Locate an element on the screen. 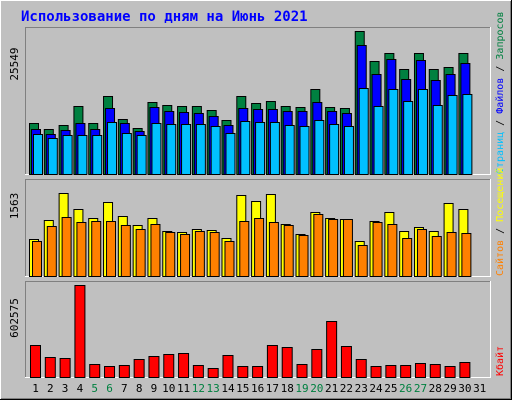 This screenshot has height=400, width=512. day-label: 13 is located at coordinates (213, 388).